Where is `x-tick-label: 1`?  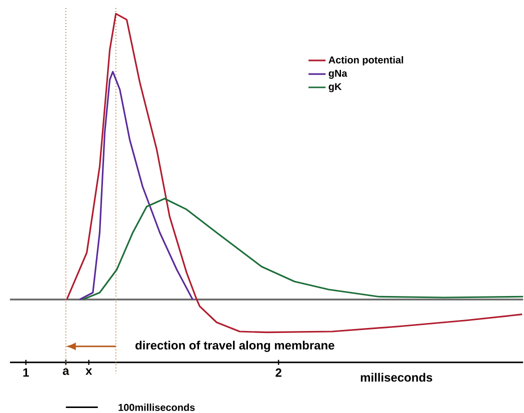 x-tick-label: 1 is located at coordinates (26, 372).